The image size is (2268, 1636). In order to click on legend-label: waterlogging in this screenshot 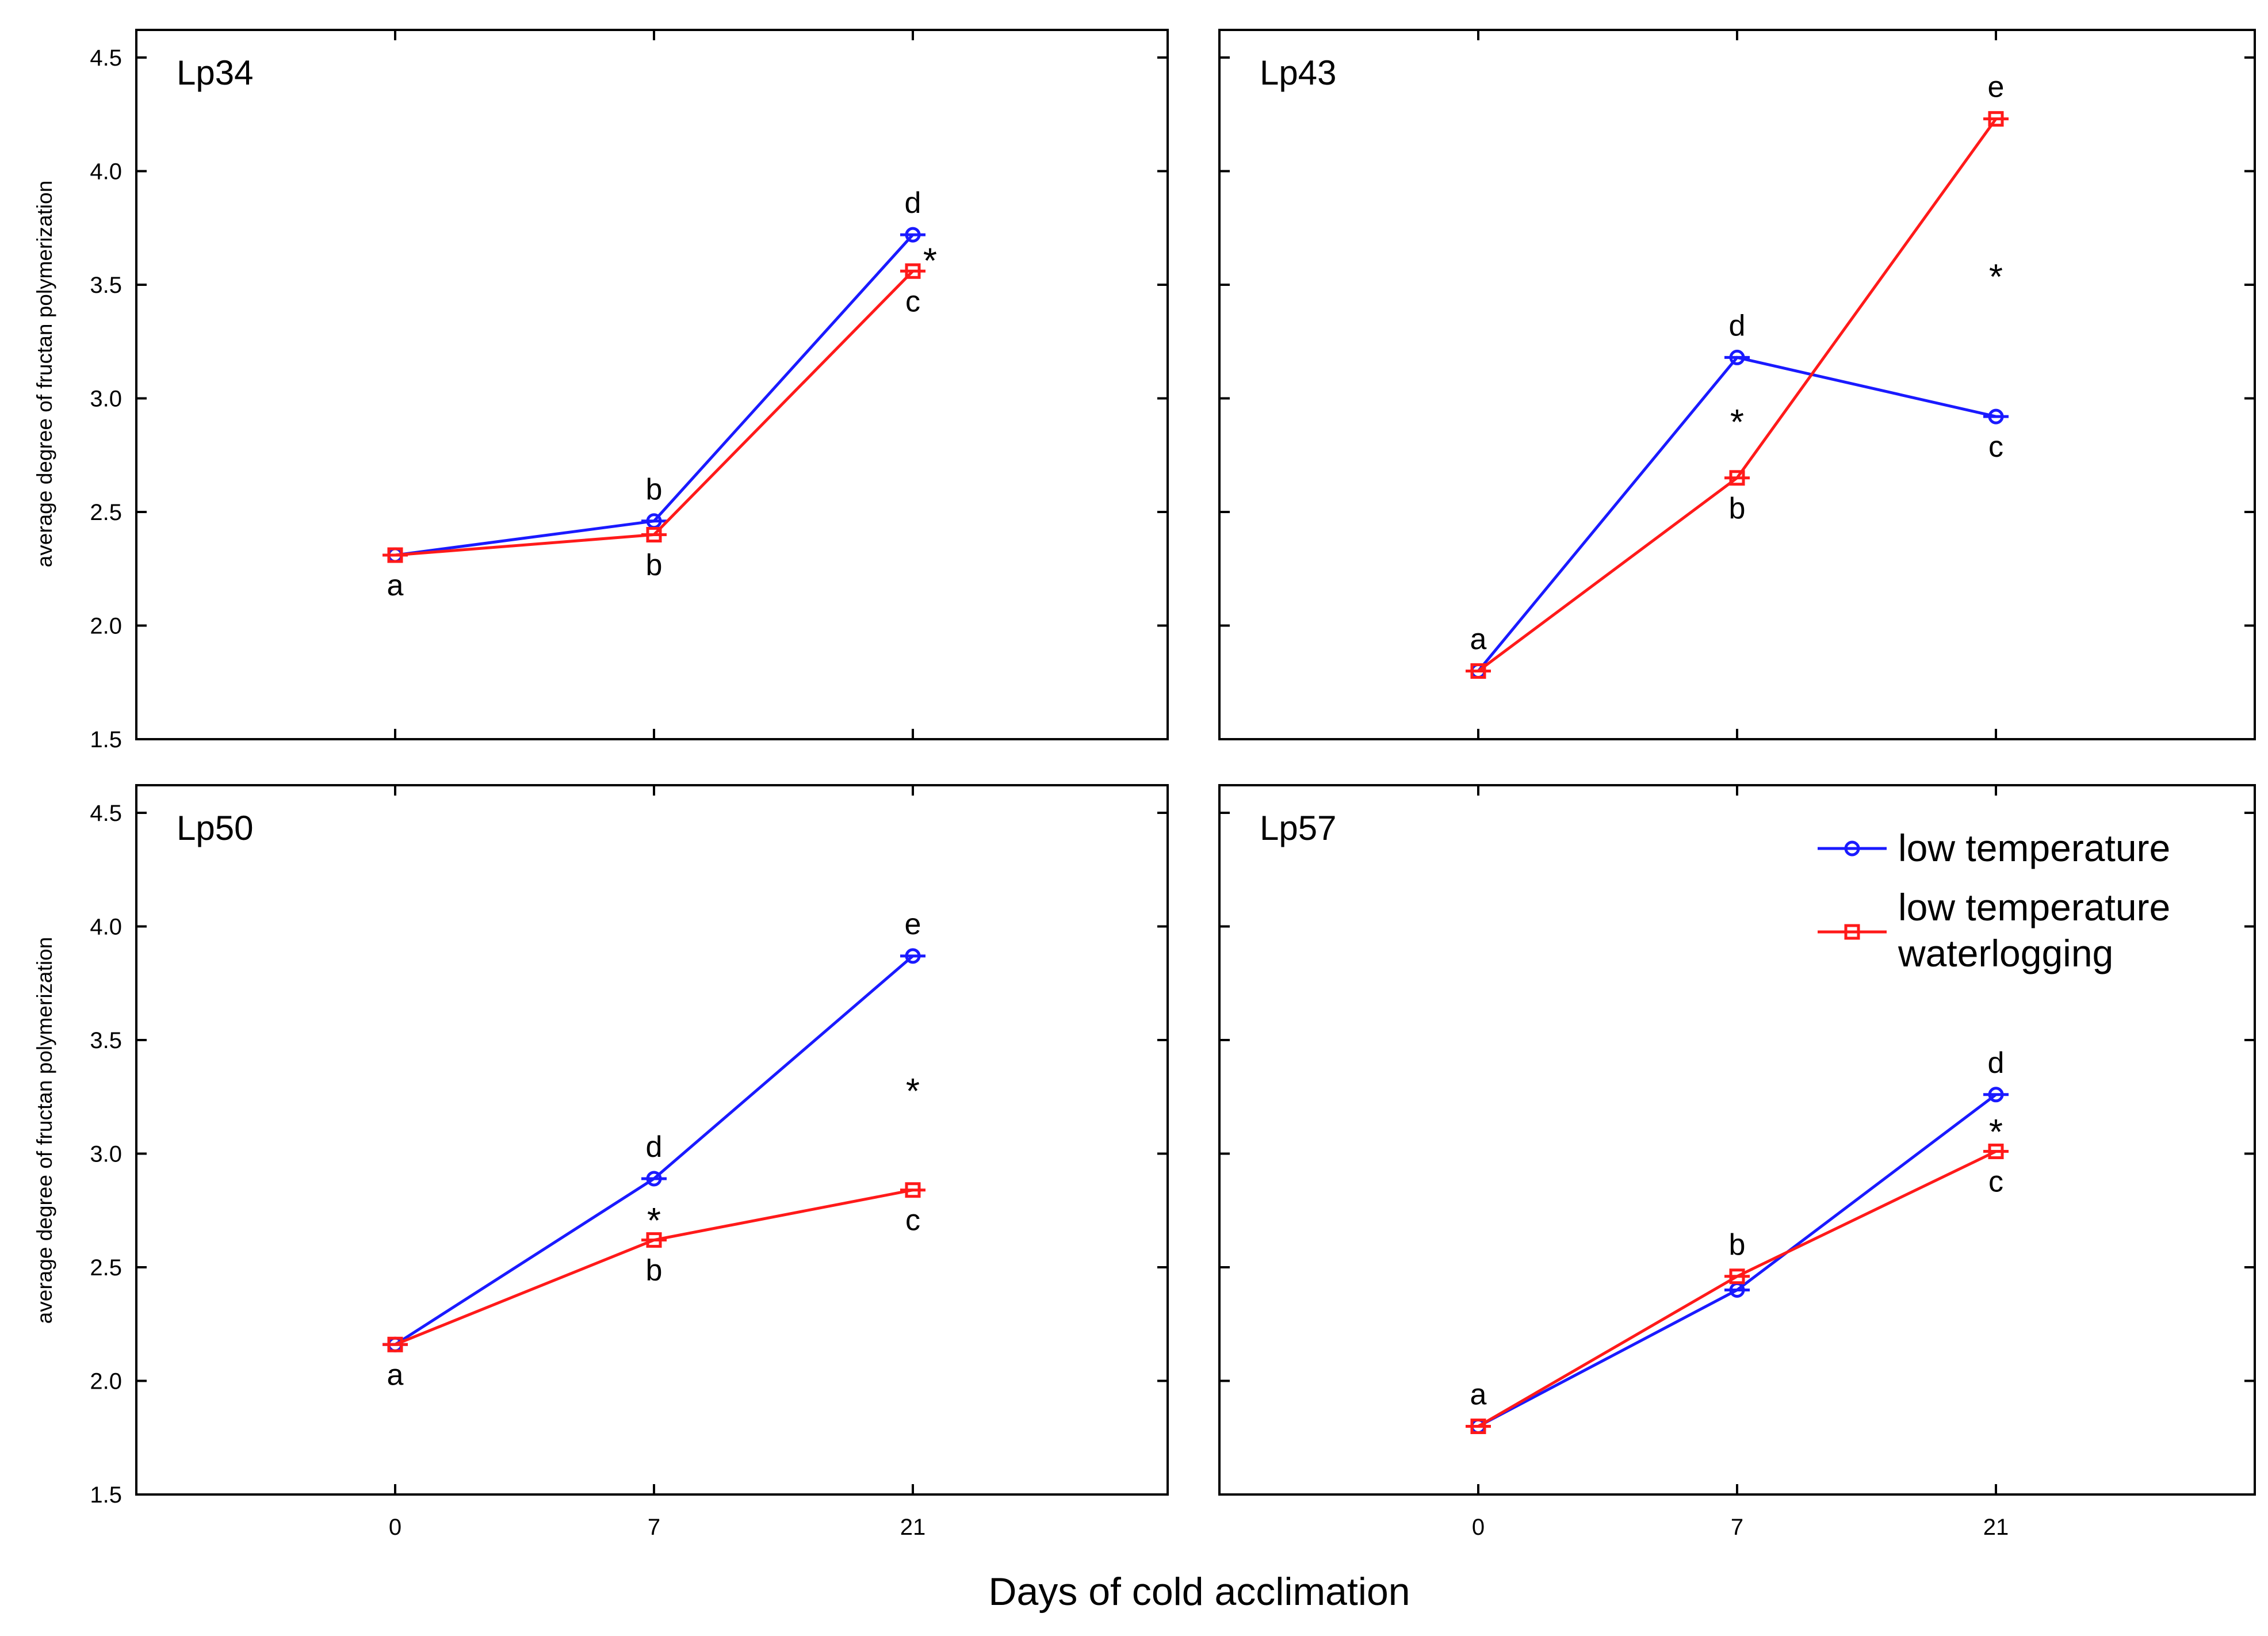, I will do `click(2005, 953)`.